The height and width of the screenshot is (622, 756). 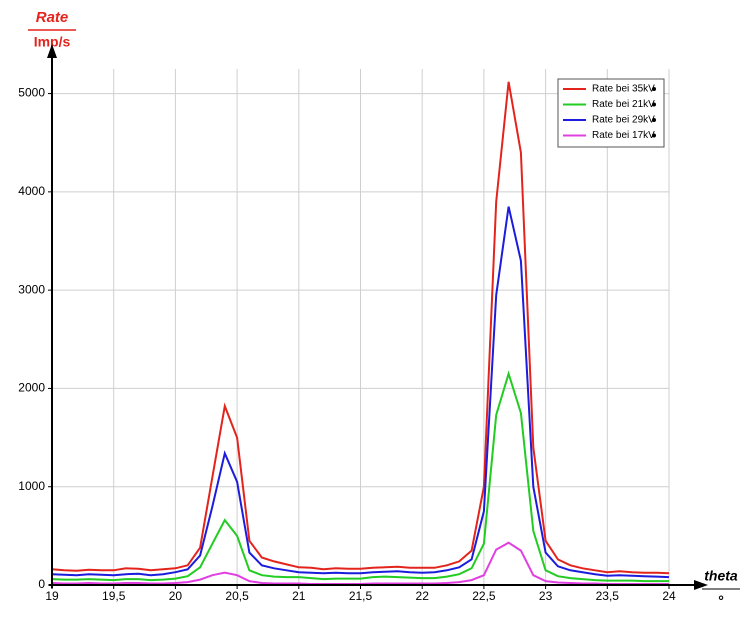 What do you see at coordinates (41, 584) in the screenshot?
I see `y-tick-label: 0` at bounding box center [41, 584].